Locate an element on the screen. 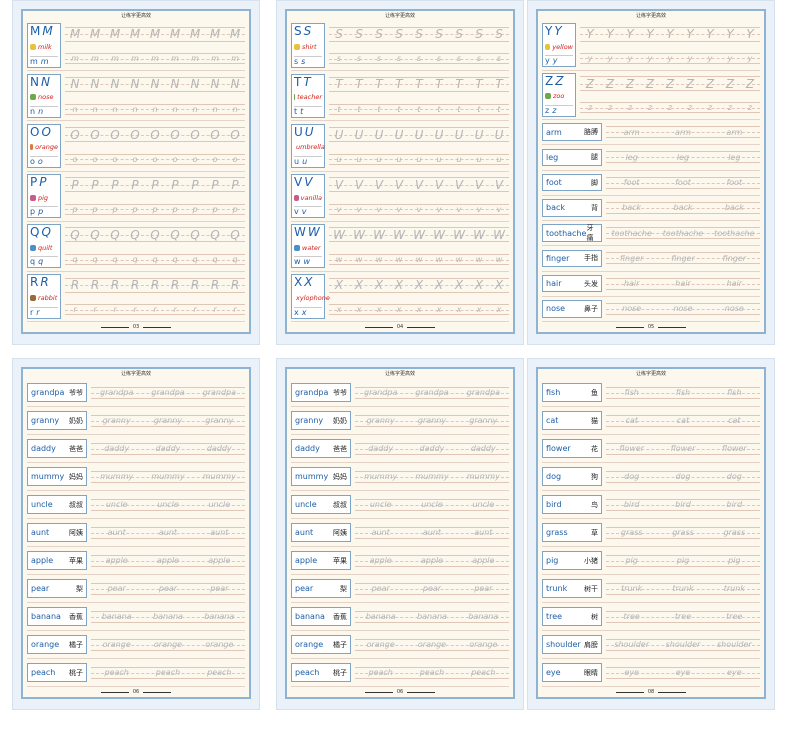  word-en: foot is located at coordinates (554, 183).